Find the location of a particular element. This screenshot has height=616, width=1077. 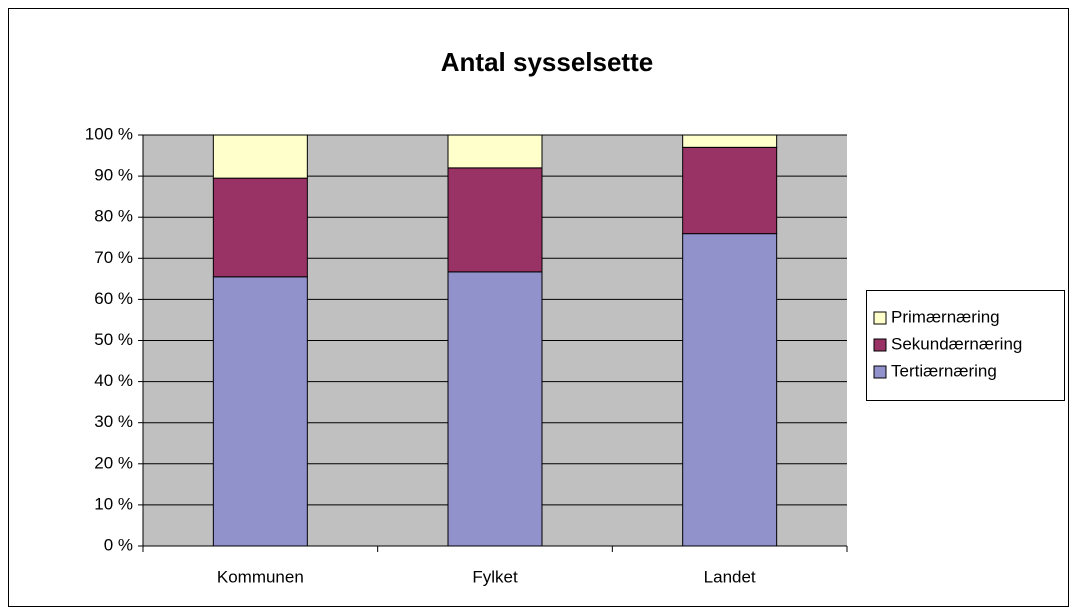

y-tick-label: 10 % is located at coordinates (113, 503).